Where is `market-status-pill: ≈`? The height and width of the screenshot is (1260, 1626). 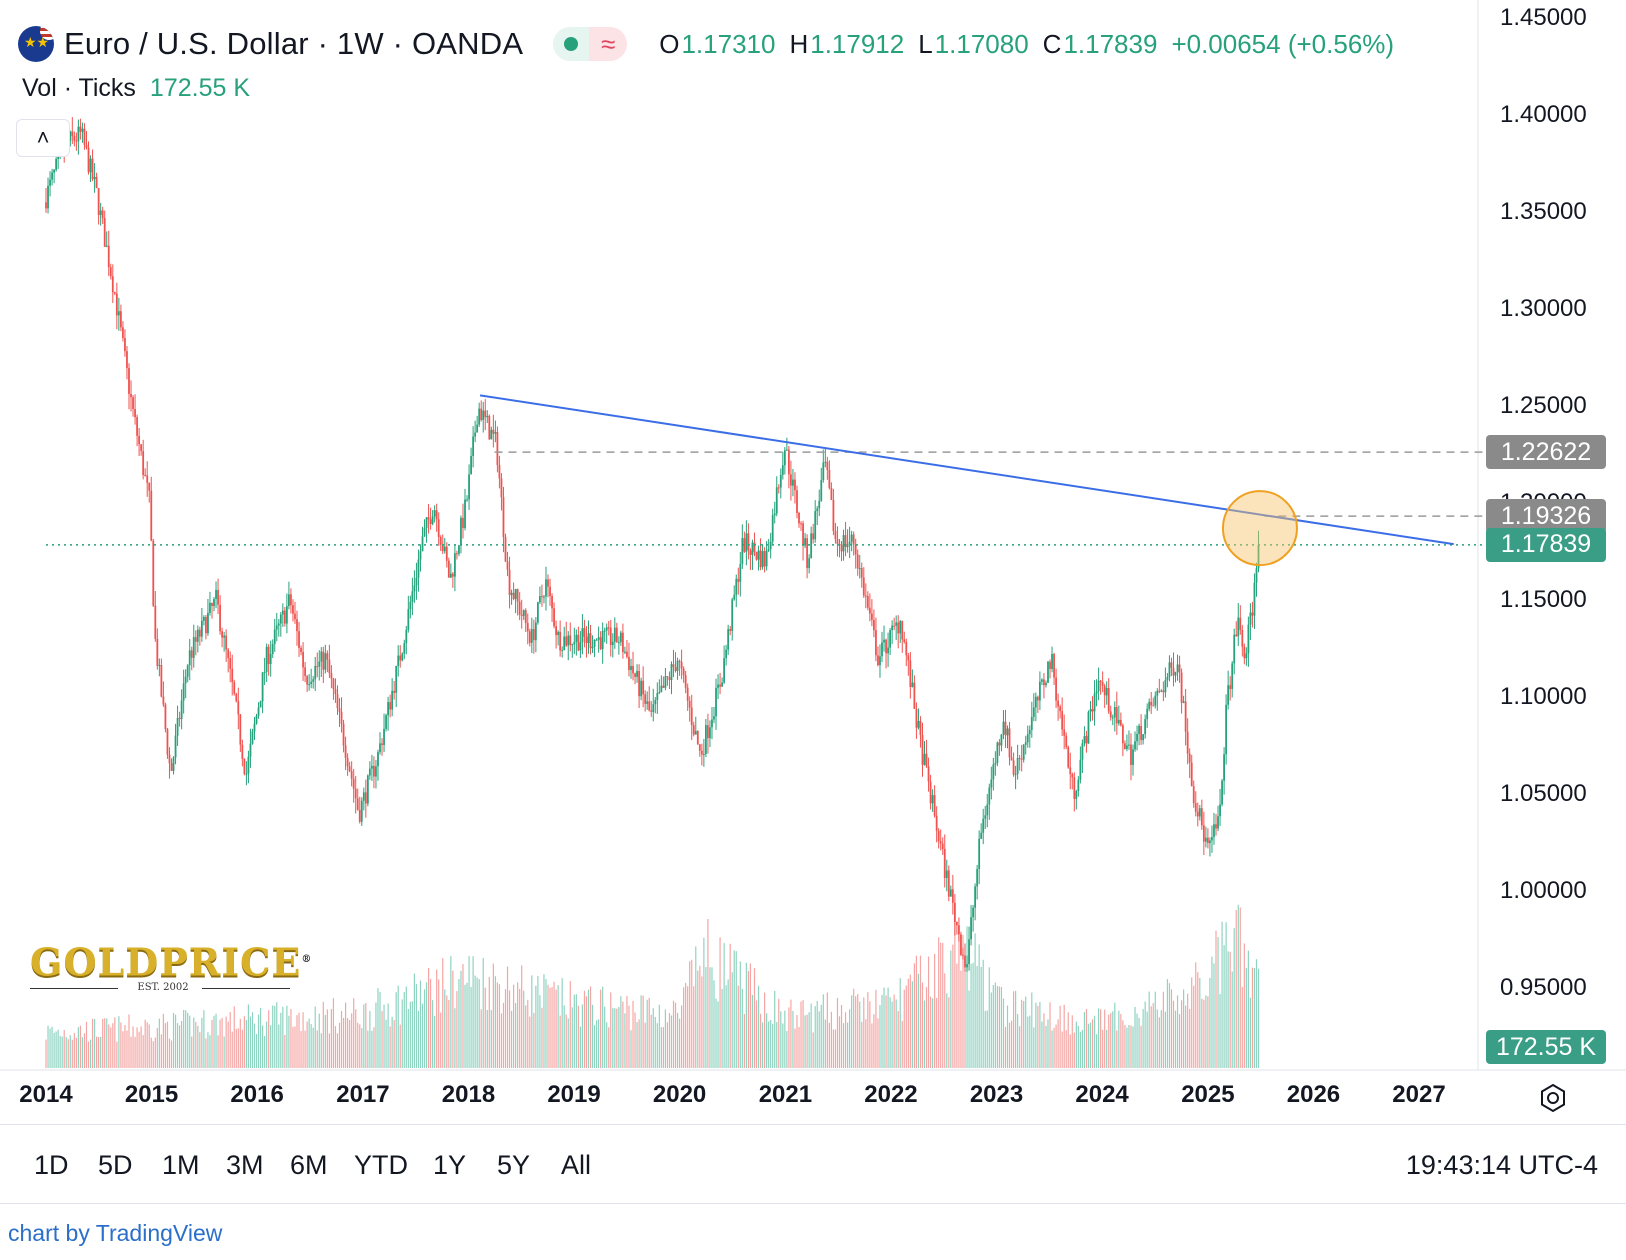
market-status-pill: ≈ is located at coordinates (590, 44).